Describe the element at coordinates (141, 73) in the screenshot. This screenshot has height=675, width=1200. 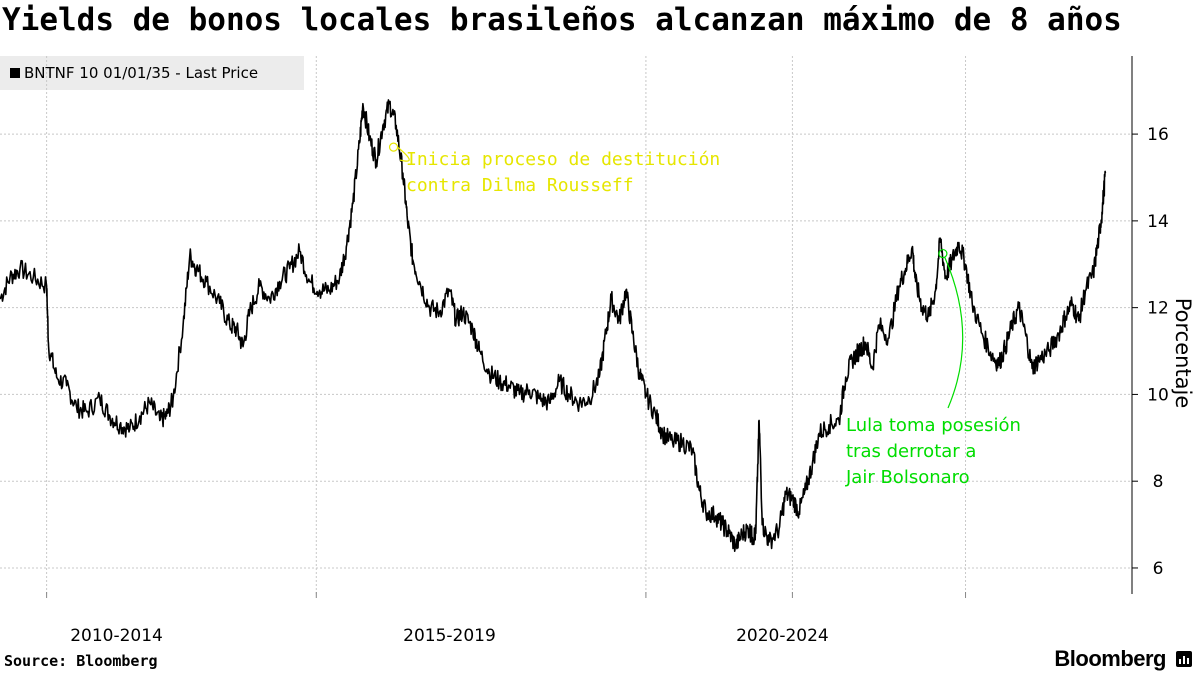
I see `legend-label: BNTNF 10 01/01/35 - Last Price` at that location.